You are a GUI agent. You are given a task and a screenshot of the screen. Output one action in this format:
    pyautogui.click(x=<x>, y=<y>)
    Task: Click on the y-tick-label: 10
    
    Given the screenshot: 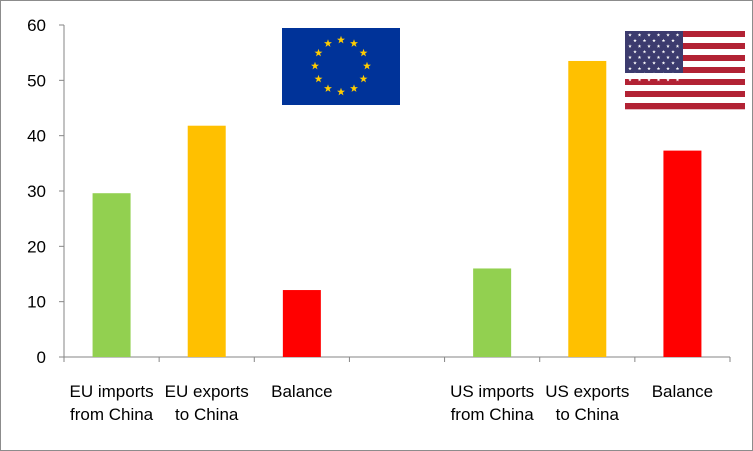 What is the action you would take?
    pyautogui.click(x=36, y=302)
    